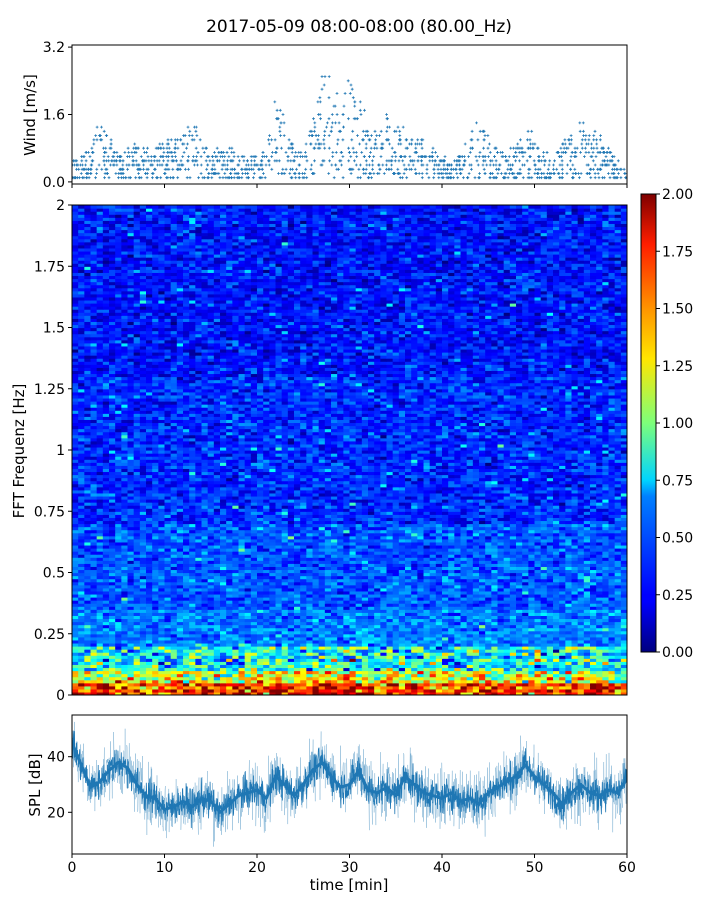 The height and width of the screenshot is (900, 720). I want to click on wind-y-ticks: 0.01.63.2, so click(57, 115).